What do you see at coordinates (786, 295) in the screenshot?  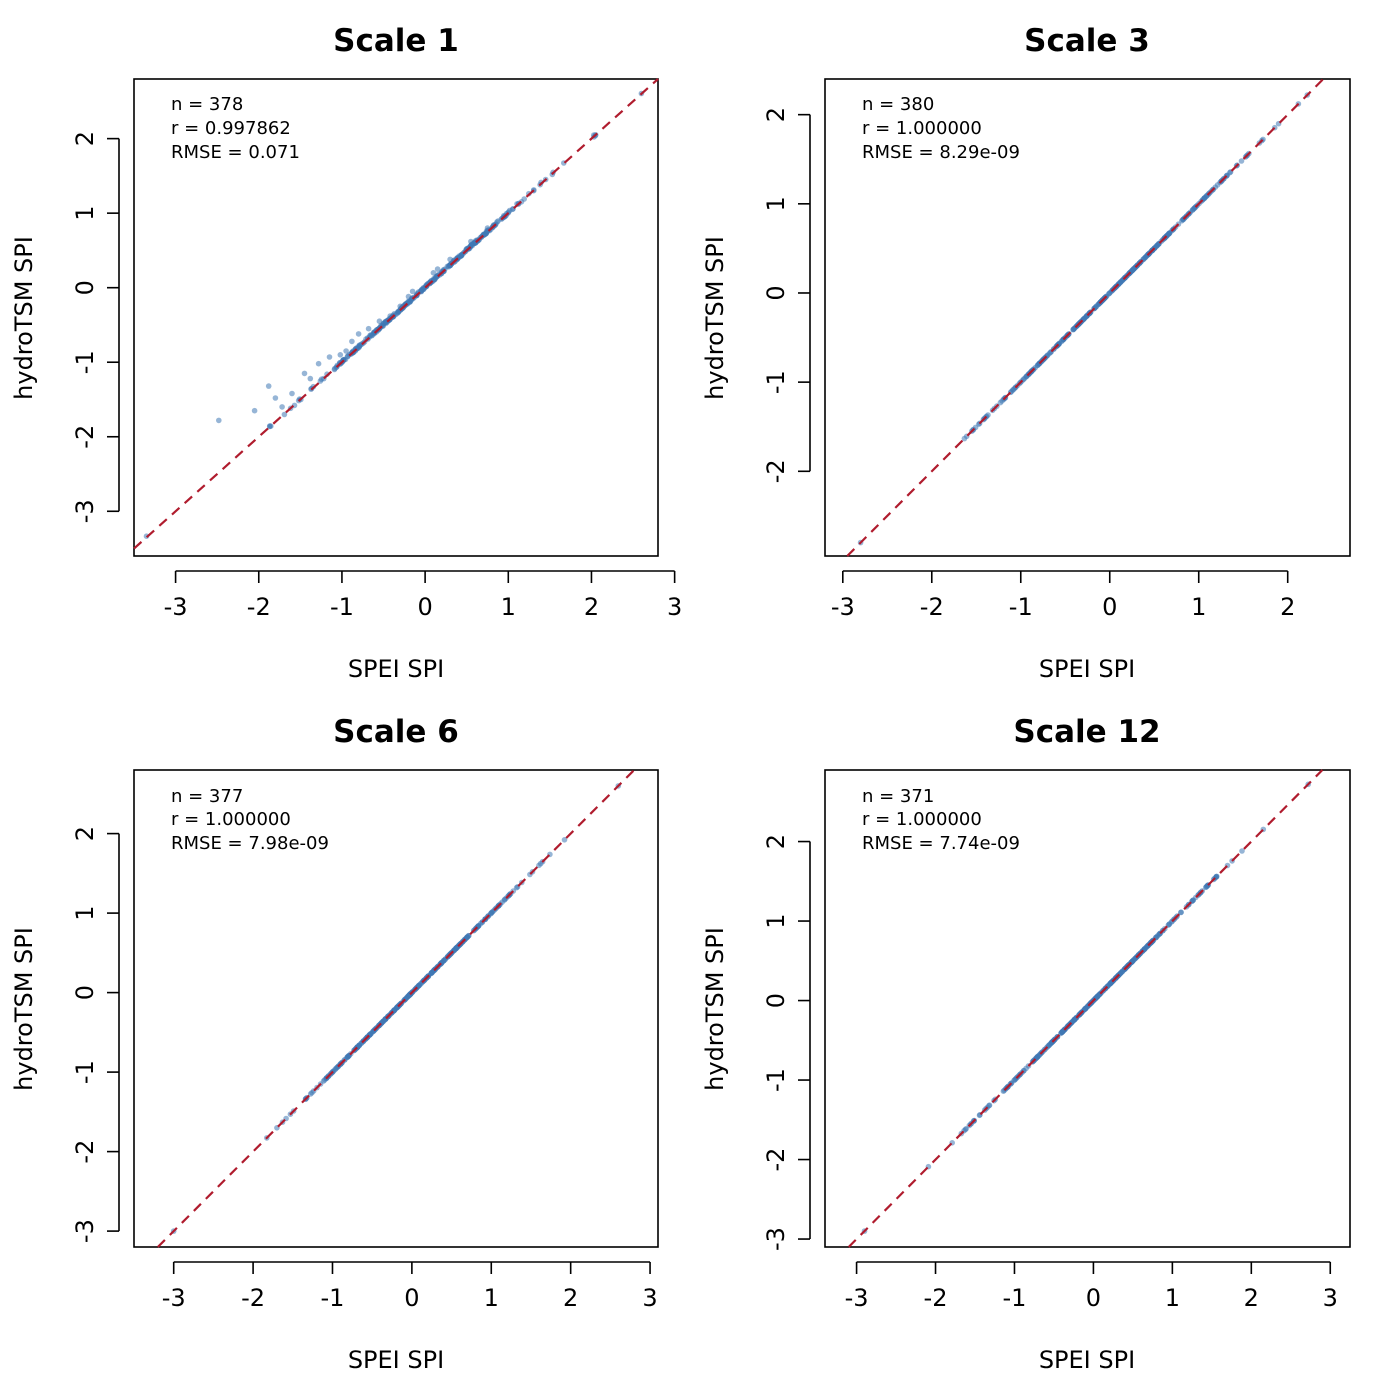 I see `y-axis: -2 -1 0 1 2` at bounding box center [786, 295].